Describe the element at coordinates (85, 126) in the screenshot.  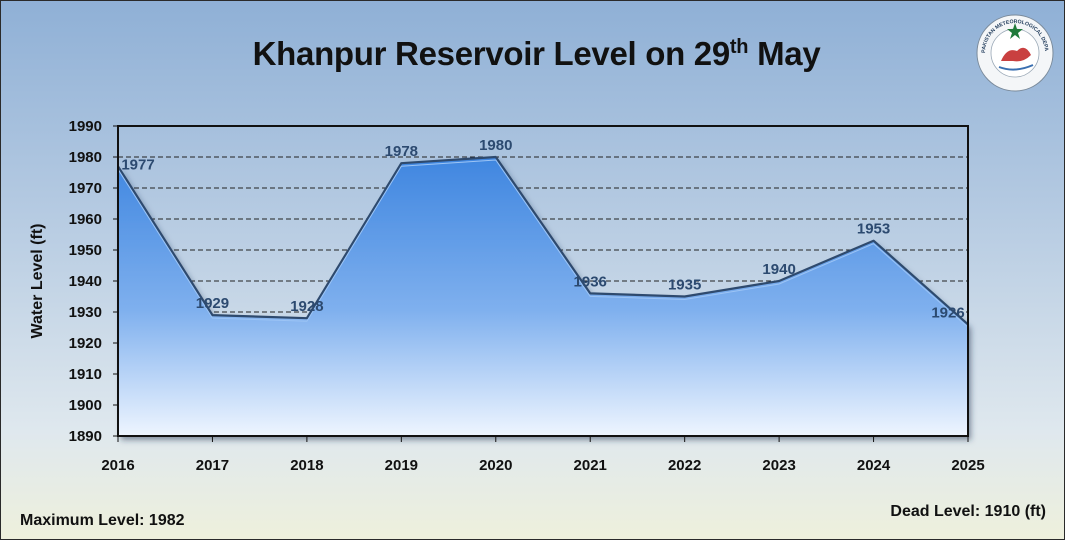
I see `y-tick-label: 1990` at that location.